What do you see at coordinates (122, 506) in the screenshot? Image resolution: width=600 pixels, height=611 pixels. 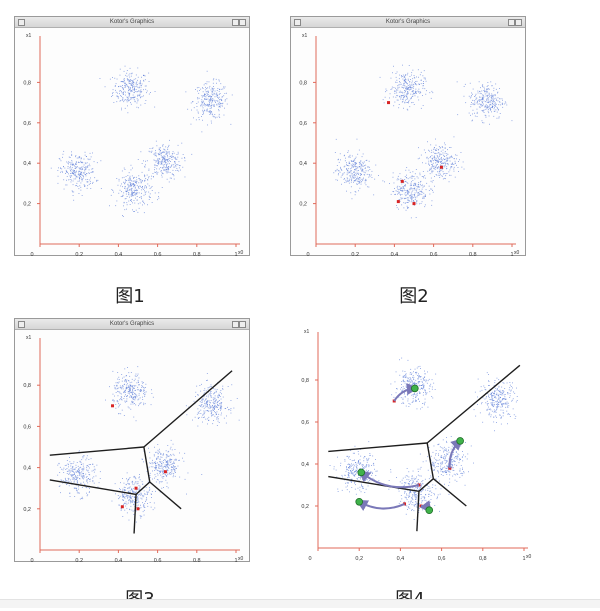 I see `centroid-marker` at bounding box center [122, 506].